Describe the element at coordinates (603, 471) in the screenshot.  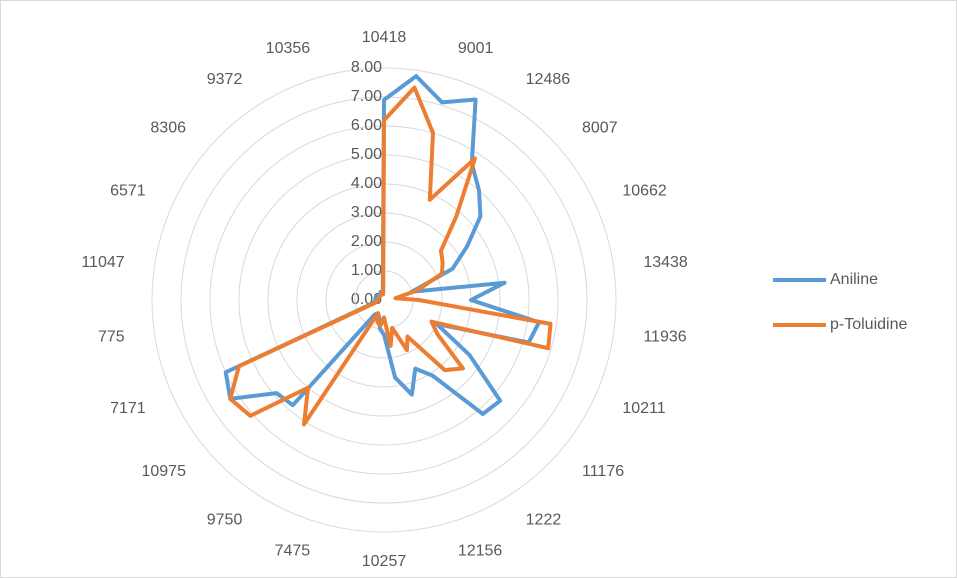
I see `category-label: 11176` at that location.